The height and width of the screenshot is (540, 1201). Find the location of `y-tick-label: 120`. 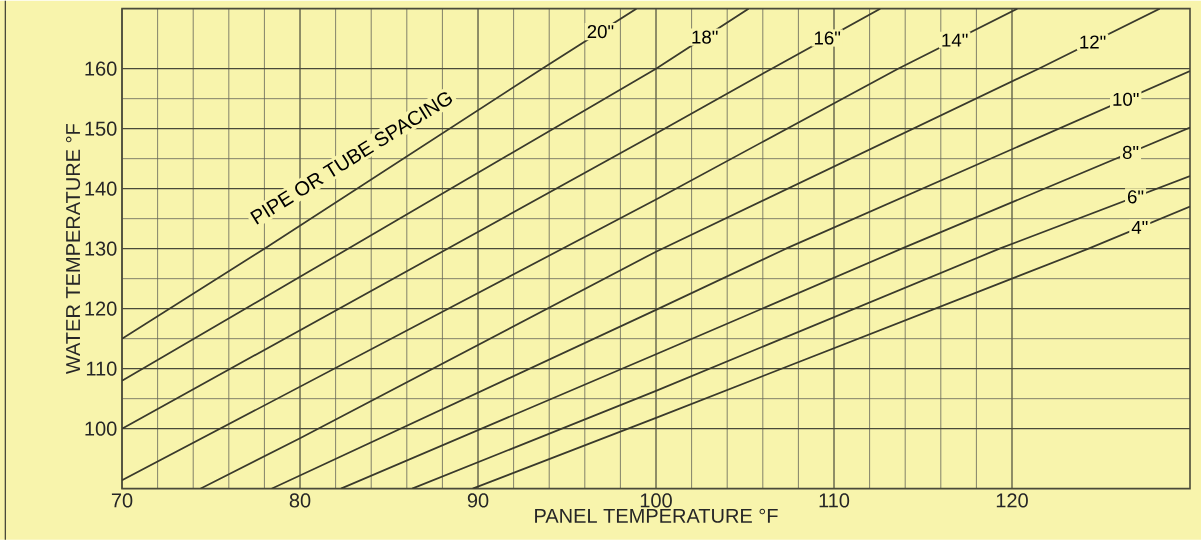

y-tick-label: 120 is located at coordinates (101, 308).